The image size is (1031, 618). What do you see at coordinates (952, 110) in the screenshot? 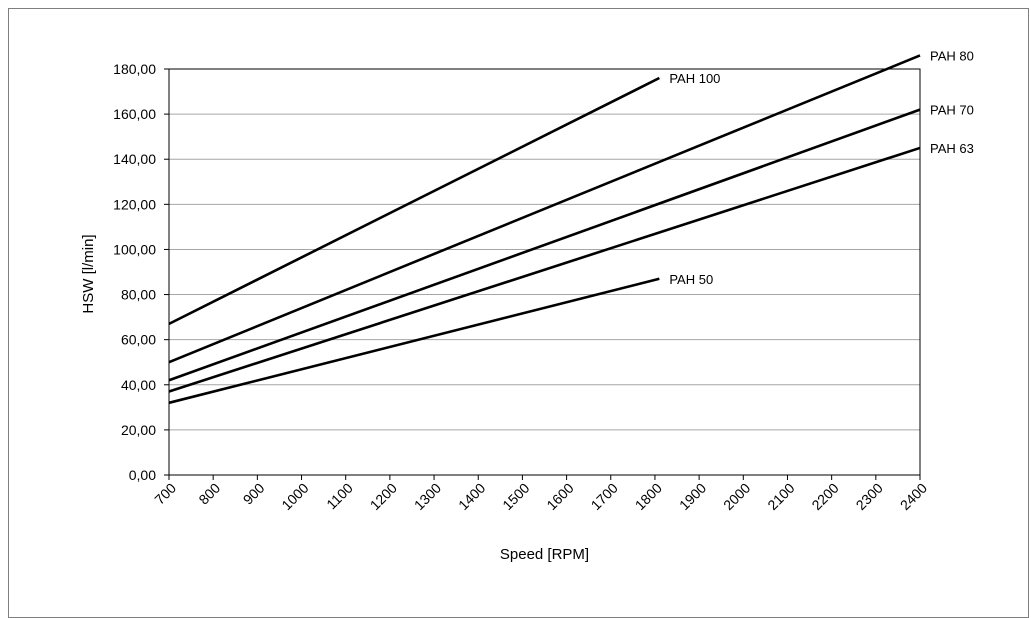
I see `series-label: PAH 70` at bounding box center [952, 110].